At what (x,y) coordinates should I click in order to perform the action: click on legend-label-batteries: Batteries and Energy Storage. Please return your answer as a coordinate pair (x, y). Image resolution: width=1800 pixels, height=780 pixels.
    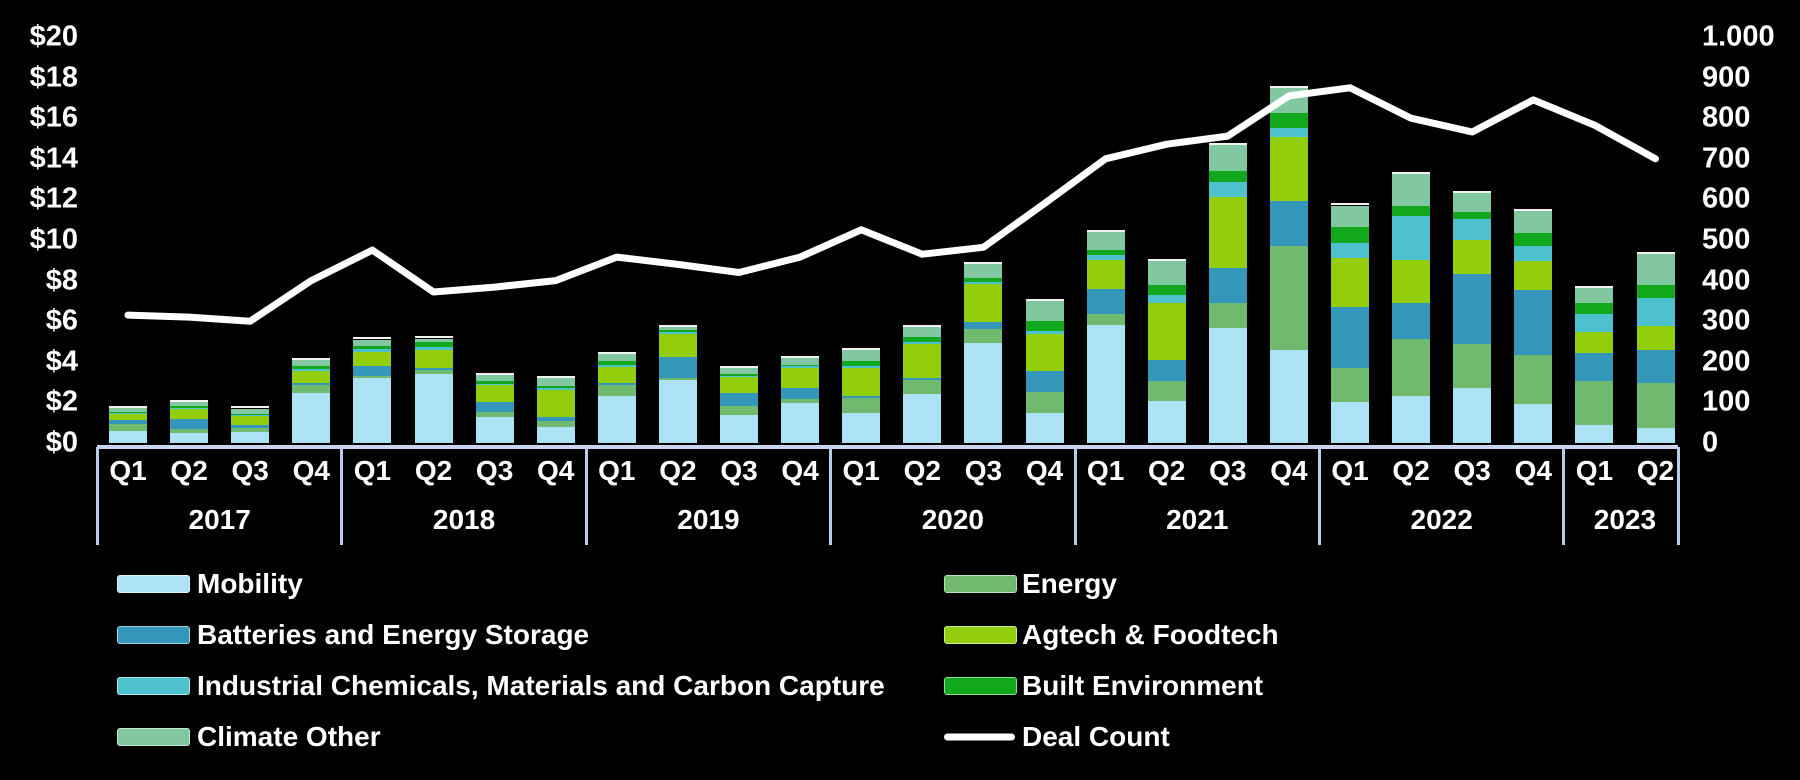
    Looking at the image, I should click on (393, 634).